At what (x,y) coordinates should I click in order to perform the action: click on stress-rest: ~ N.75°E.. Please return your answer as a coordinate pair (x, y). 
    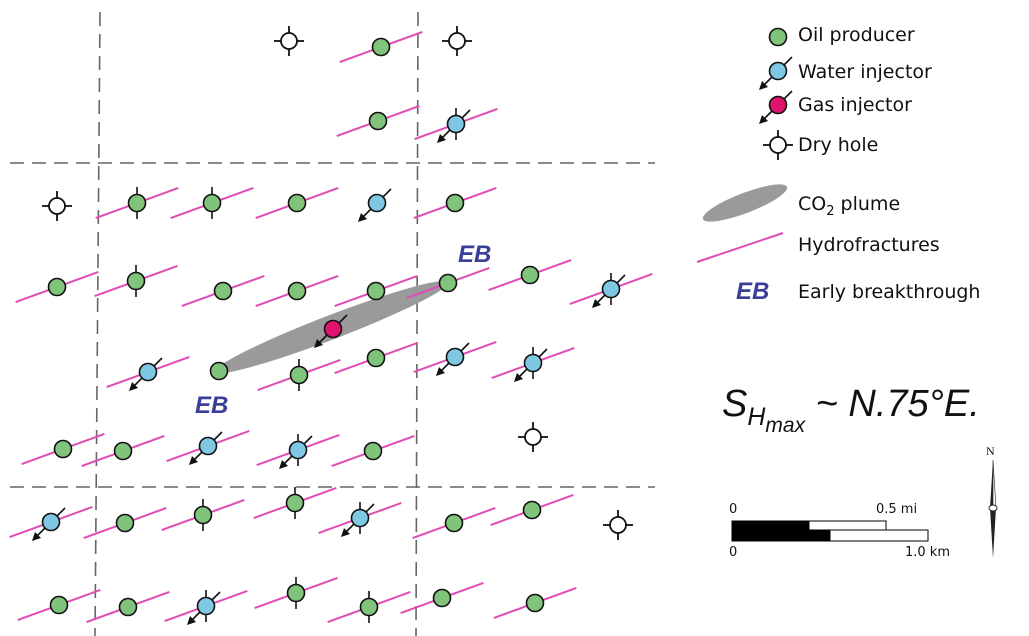
    Looking at the image, I should click on (892, 404).